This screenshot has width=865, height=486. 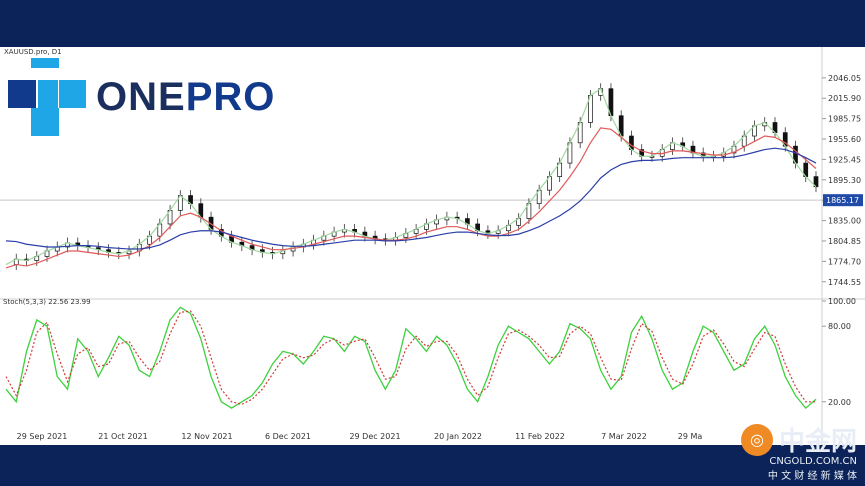 I want to click on stoch-label: Stoch(5,3,3) 22.56 23.99, so click(x=47, y=302).